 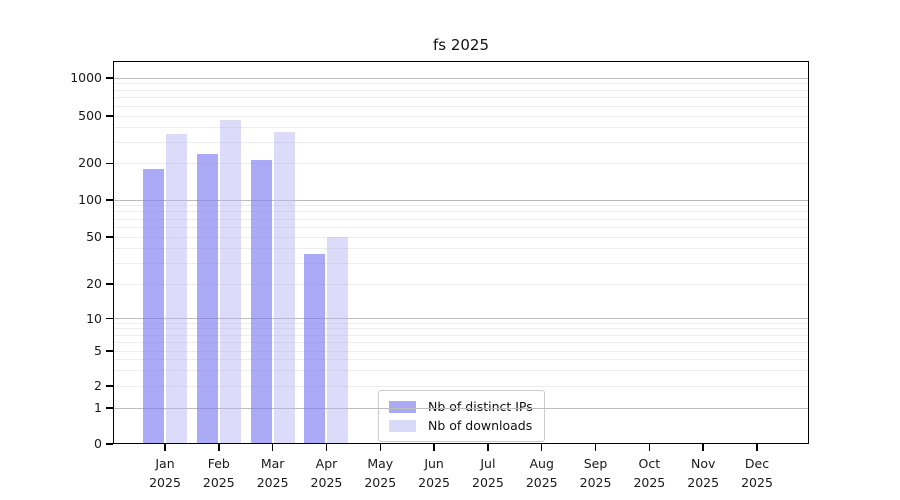 I want to click on y-tick-label: 100, so click(x=90, y=199).